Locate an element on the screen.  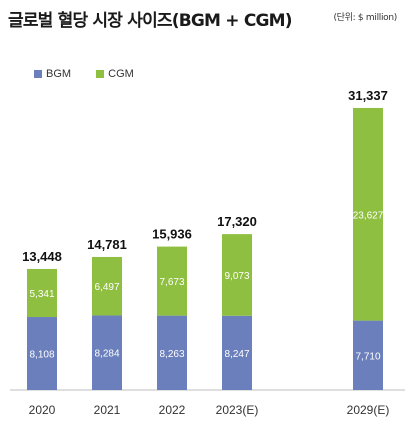
unit-note: (단위: $ million) is located at coordinates (365, 18).